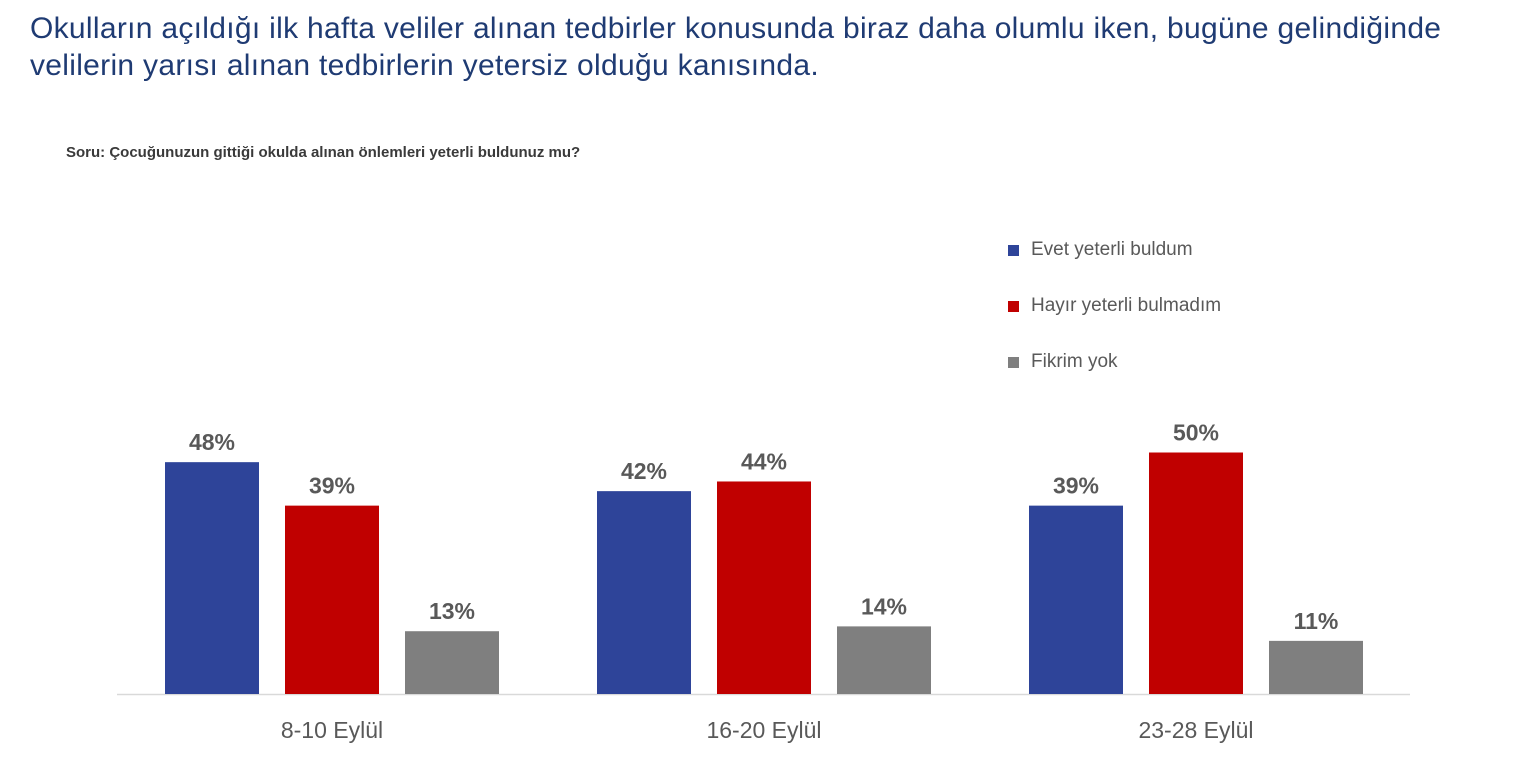  I want to click on data-label-evet-2: 42%, so click(644, 471).